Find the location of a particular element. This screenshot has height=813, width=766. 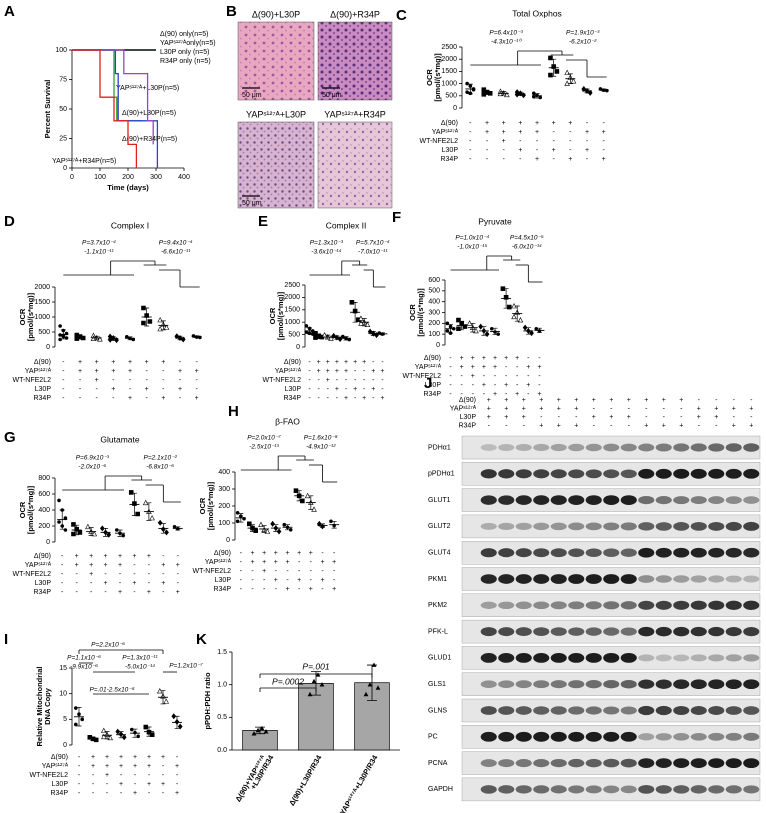

histology-image is located at coordinates (355, 61).